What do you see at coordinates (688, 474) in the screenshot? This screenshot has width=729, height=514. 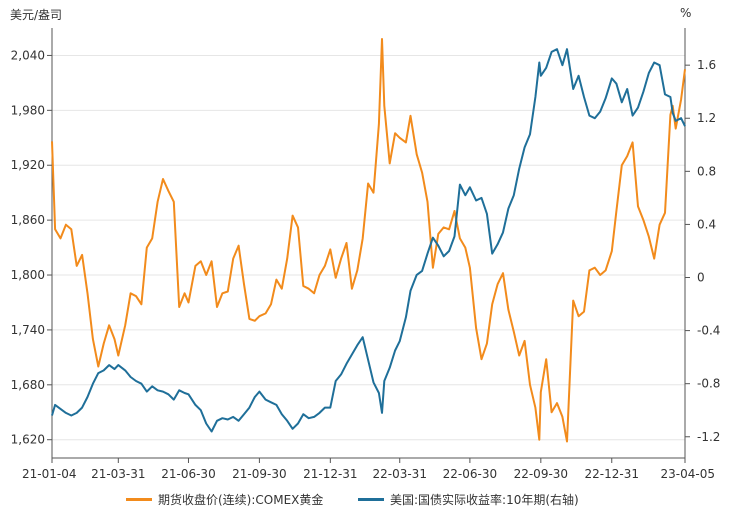 I see `x-tick-label: 23-04-05` at bounding box center [688, 474].